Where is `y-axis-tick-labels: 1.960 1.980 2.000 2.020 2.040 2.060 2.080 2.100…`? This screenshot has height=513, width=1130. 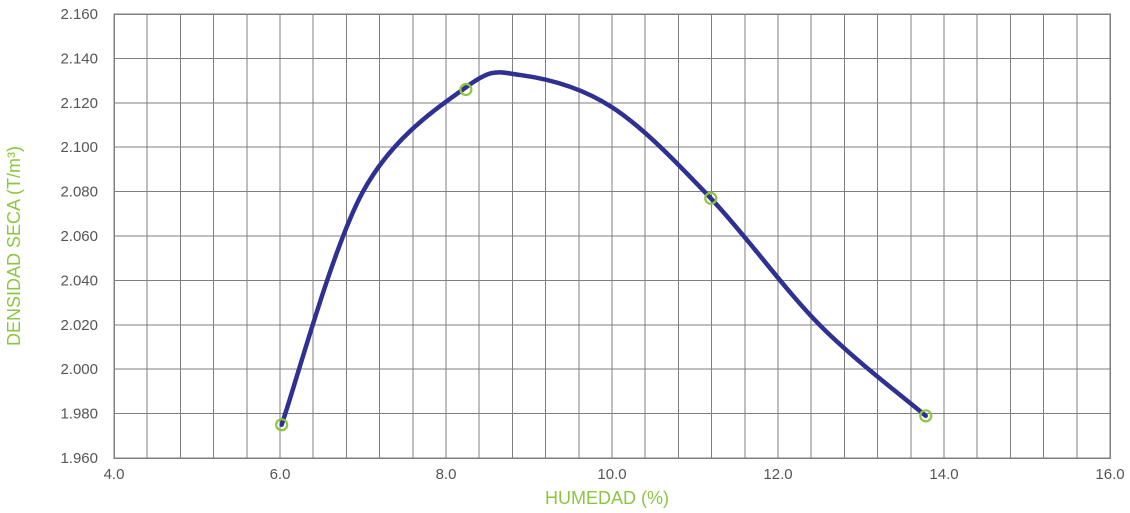 y-axis-tick-labels: 1.960 1.980 2.000 2.020 2.040 2.060 2.080 2.100… is located at coordinates (79, 236).